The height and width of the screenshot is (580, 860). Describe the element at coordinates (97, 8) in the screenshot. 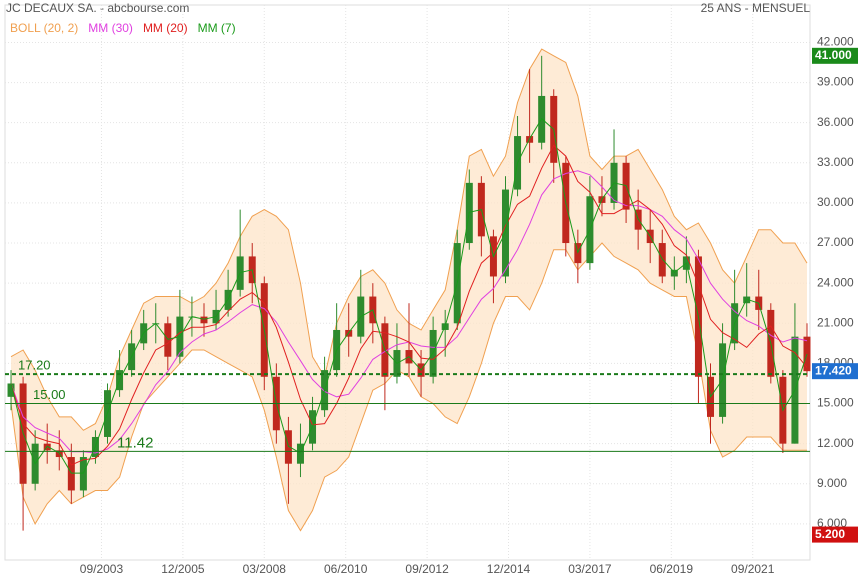

I see `chart-title: JC DECAUX SA. - abcbourse.com` at that location.